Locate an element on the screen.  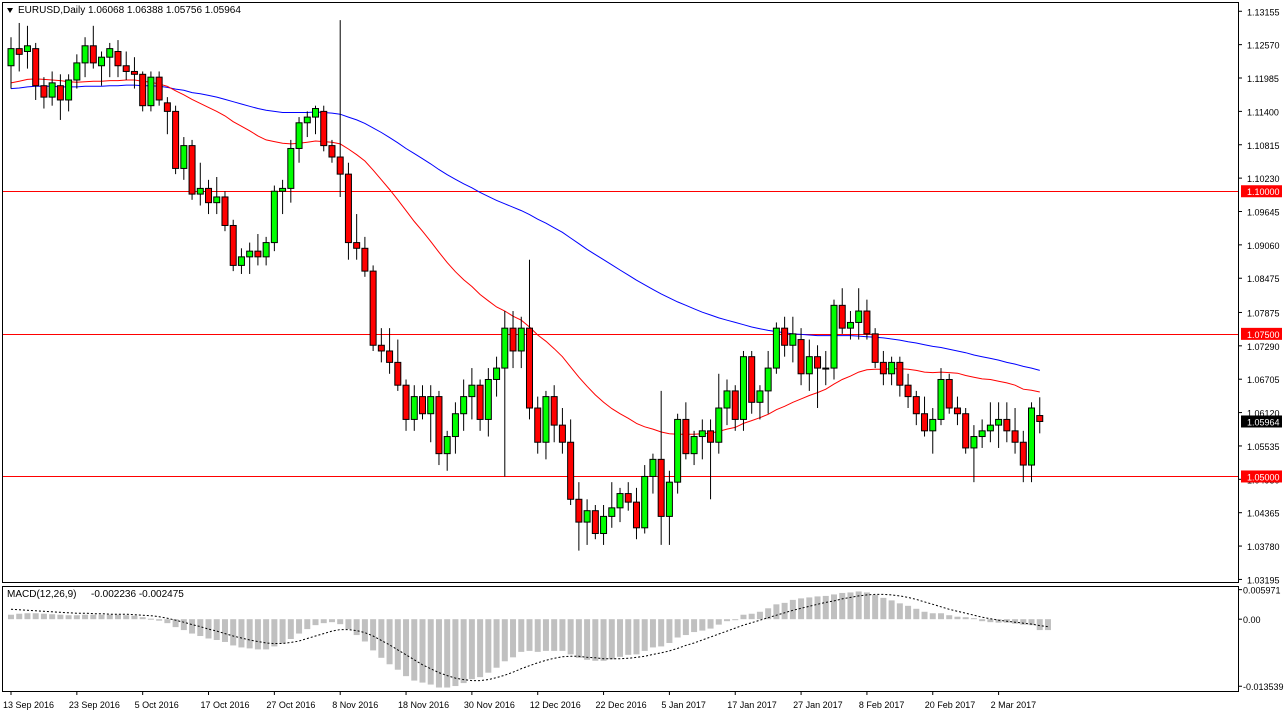
price-tick-label-7: 1.09060 is located at coordinates (1263, 246).